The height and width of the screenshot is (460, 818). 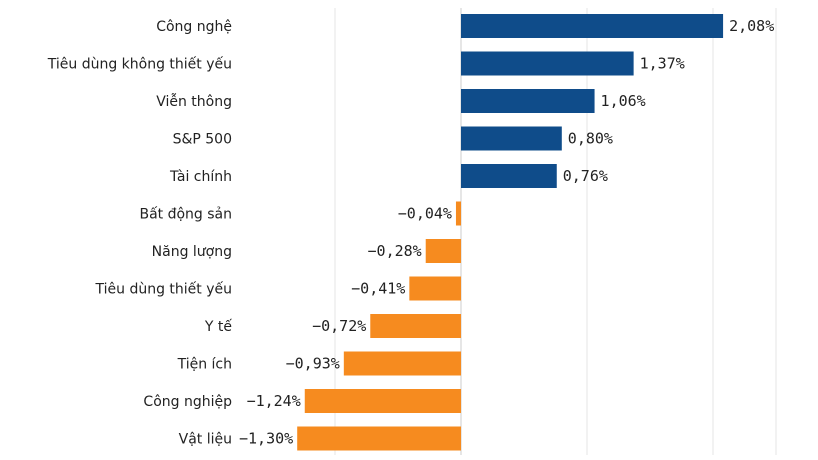 I want to click on category-label: Tiện ích, so click(x=204, y=365).